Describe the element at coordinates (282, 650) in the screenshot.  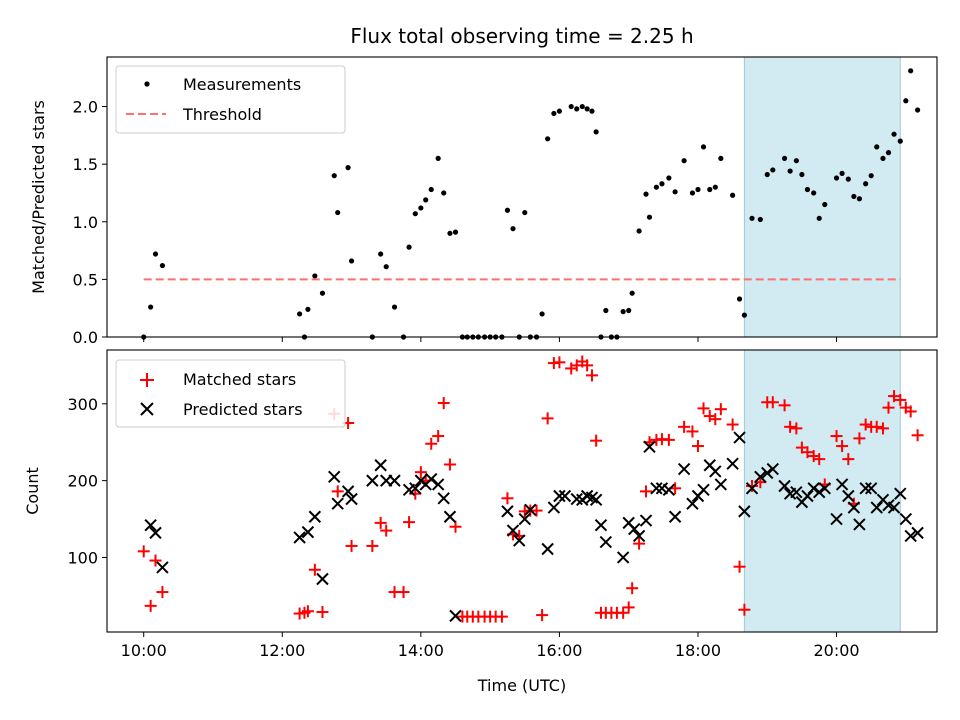
I see `x-tick-label: 12:00` at that location.